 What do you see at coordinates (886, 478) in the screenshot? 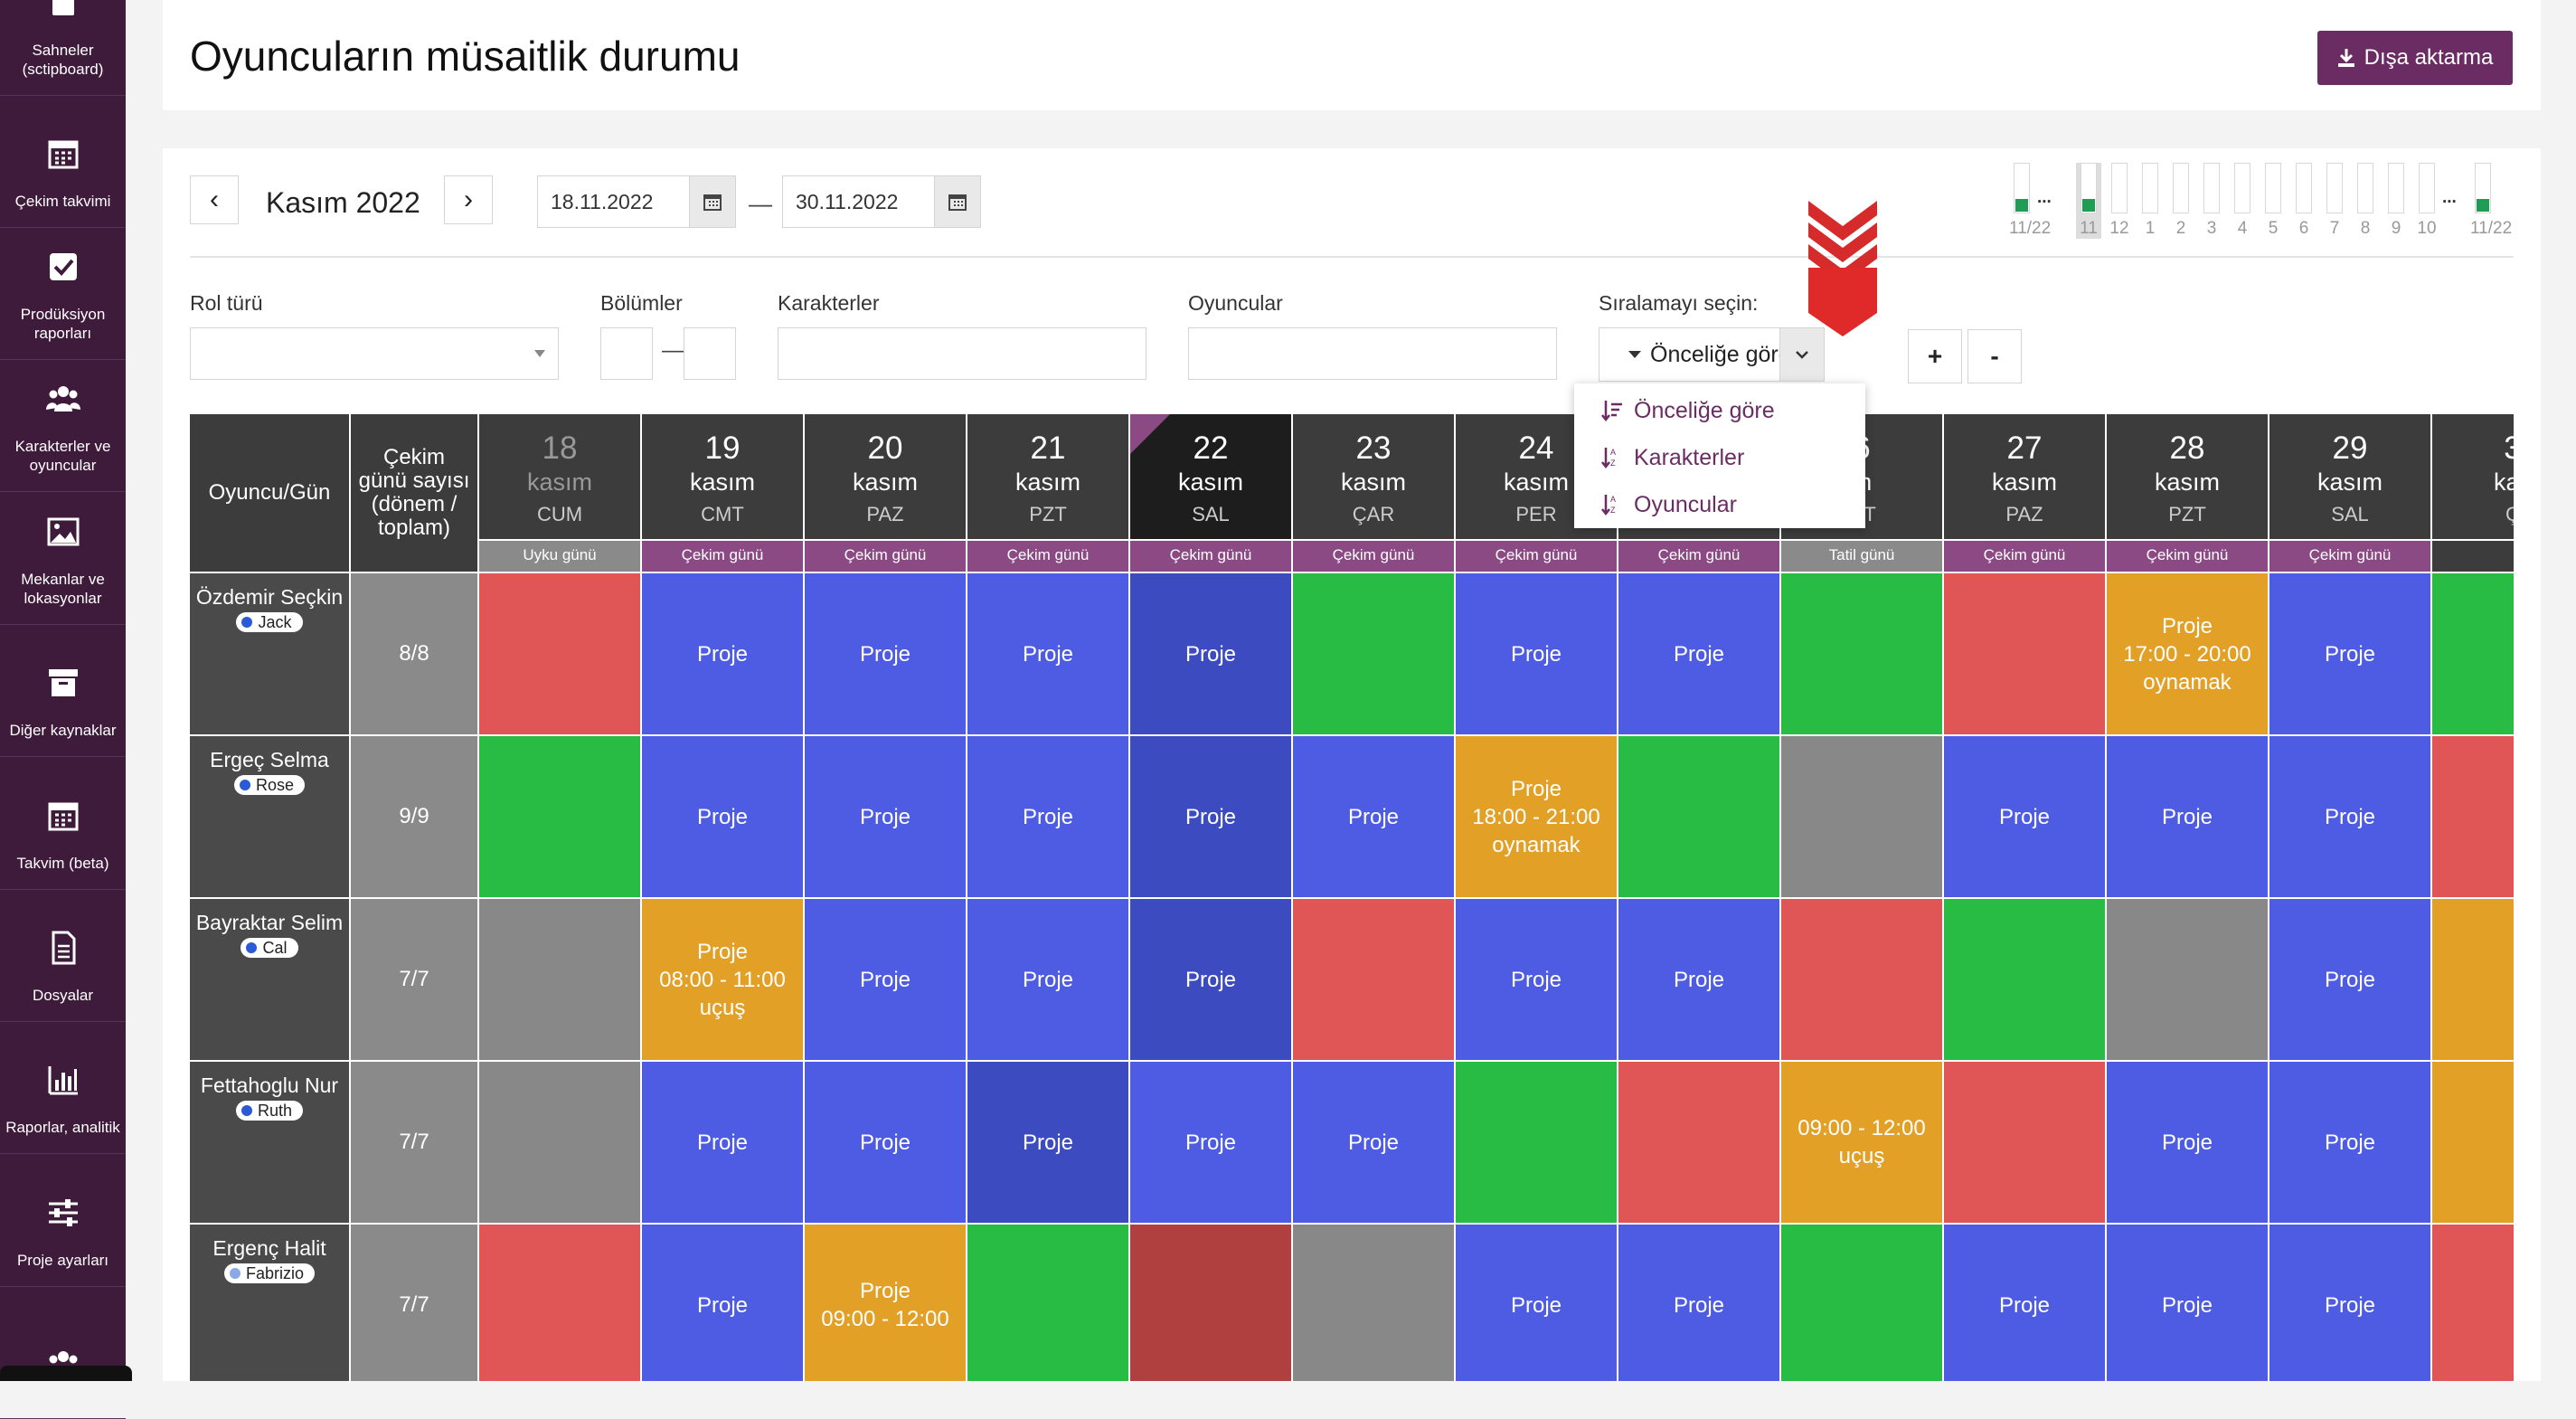
I see `day-header: 20 kasım PAZ` at bounding box center [886, 478].